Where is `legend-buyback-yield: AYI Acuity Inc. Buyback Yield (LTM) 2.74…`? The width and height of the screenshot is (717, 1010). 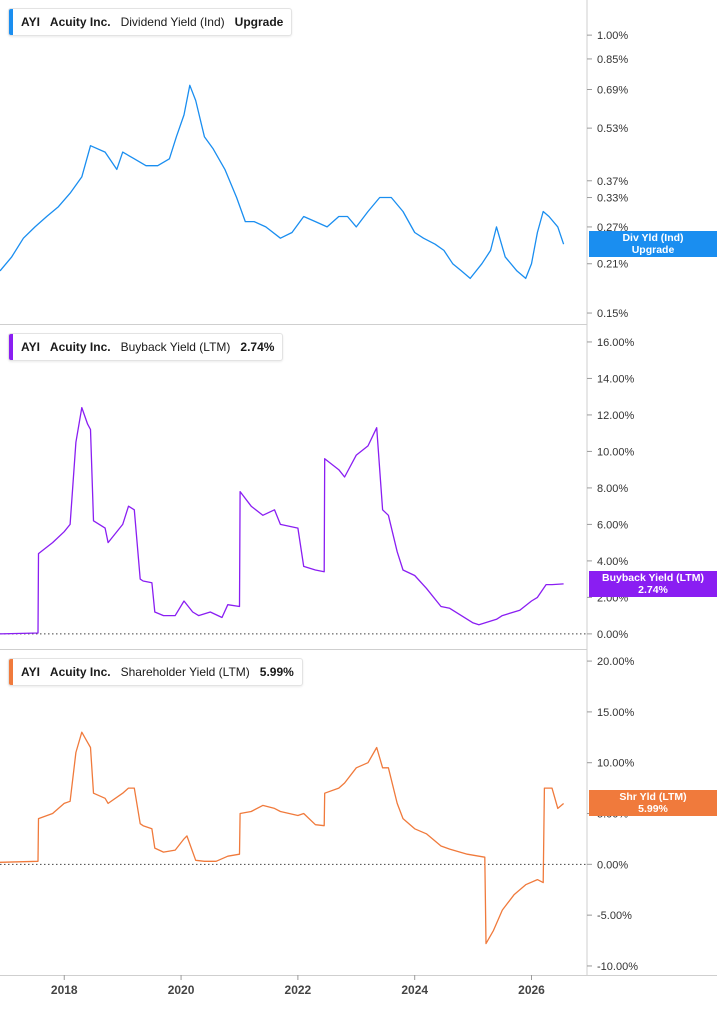
legend-buyback-yield: AYI Acuity Inc. Buyback Yield (LTM) 2.74… is located at coordinates (146, 347).